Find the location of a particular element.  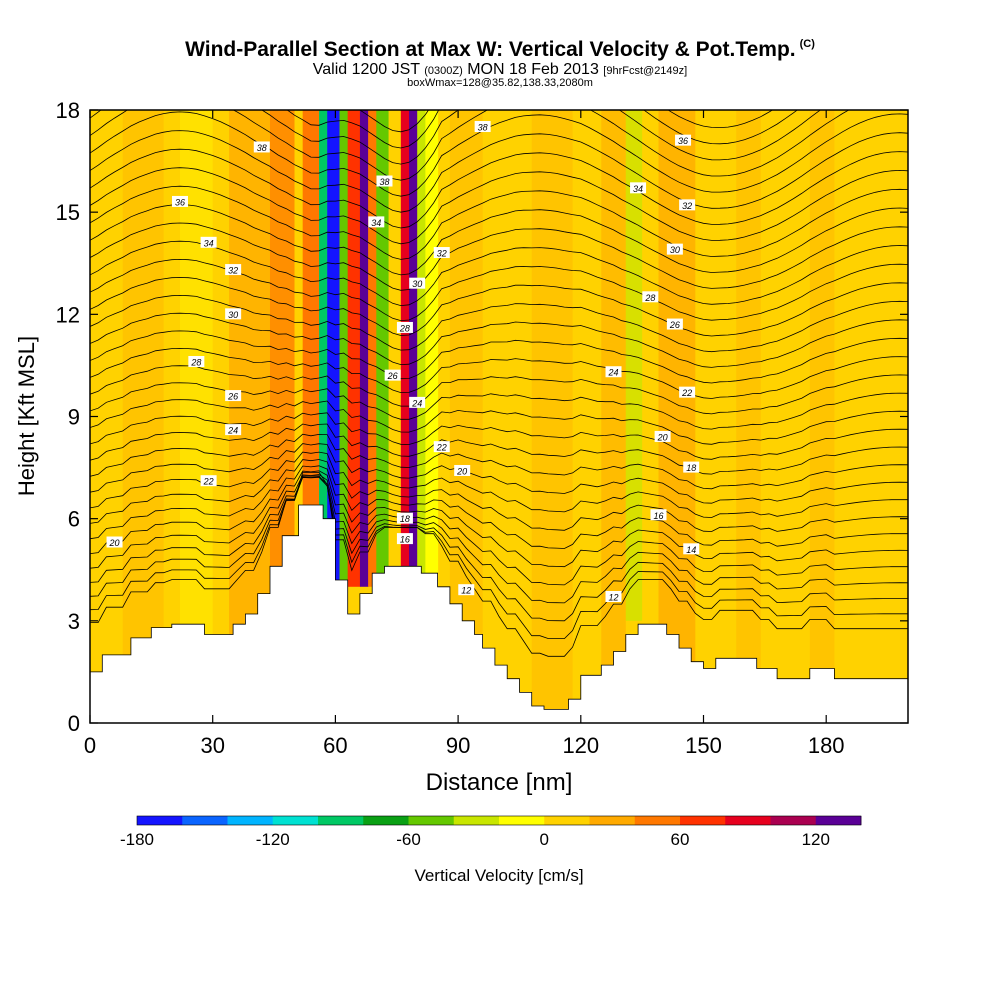

isentrope-label-text: 38 is located at coordinates (262, 148).